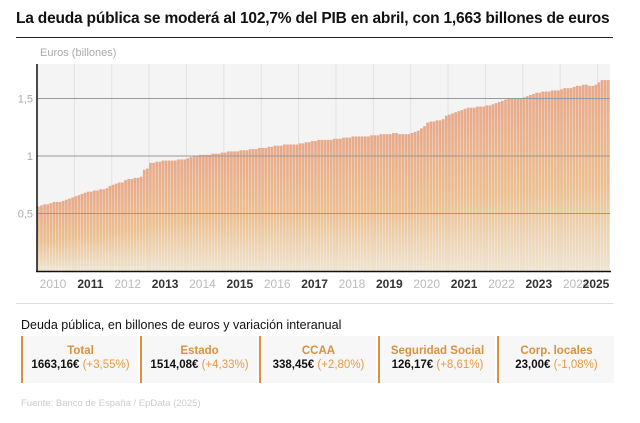  Describe the element at coordinates (533, 365) in the screenshot. I see `card-value: 23,00€` at that location.